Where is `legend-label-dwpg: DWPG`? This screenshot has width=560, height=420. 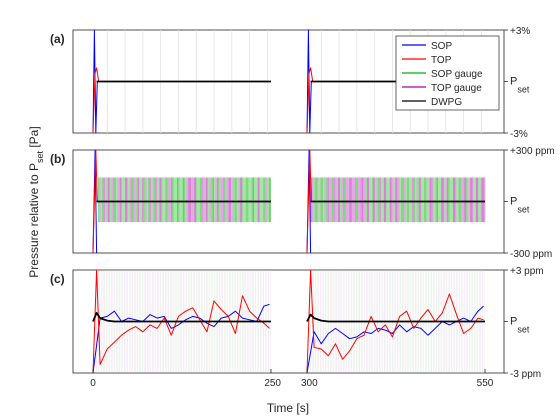 legend-label-dwpg: DWPG is located at coordinates (446, 102).